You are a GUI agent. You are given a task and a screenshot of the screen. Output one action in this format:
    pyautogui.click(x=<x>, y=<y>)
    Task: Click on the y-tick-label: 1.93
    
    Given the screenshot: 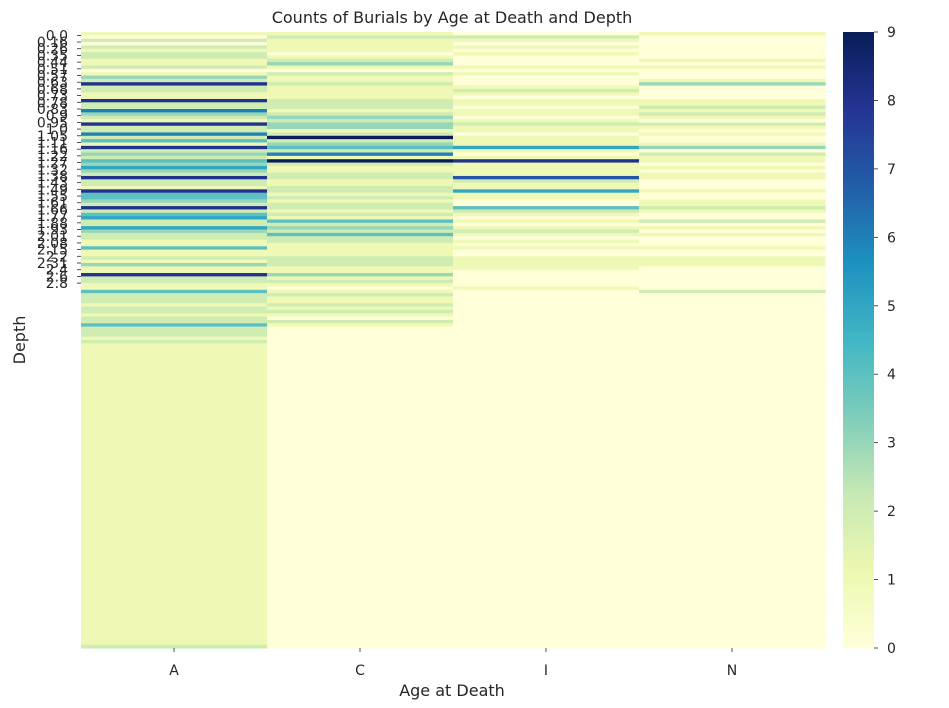 What is the action you would take?
    pyautogui.click(x=52, y=231)
    